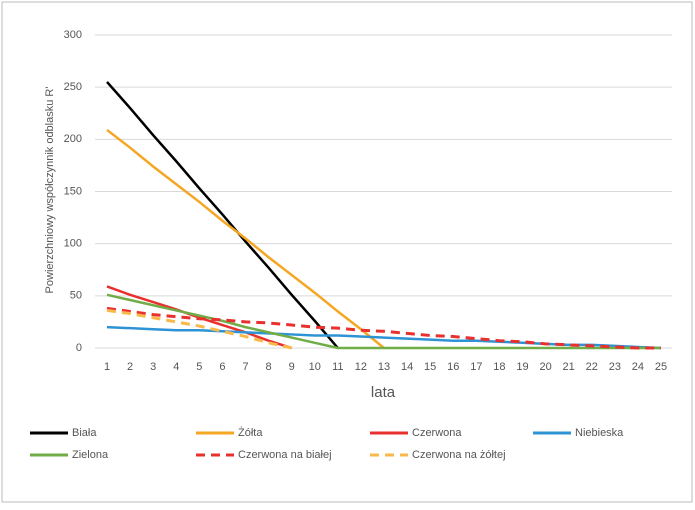 This screenshot has width=695, height=510. What do you see at coordinates (153, 367) in the screenshot?
I see `x-tick-label: 3` at bounding box center [153, 367].